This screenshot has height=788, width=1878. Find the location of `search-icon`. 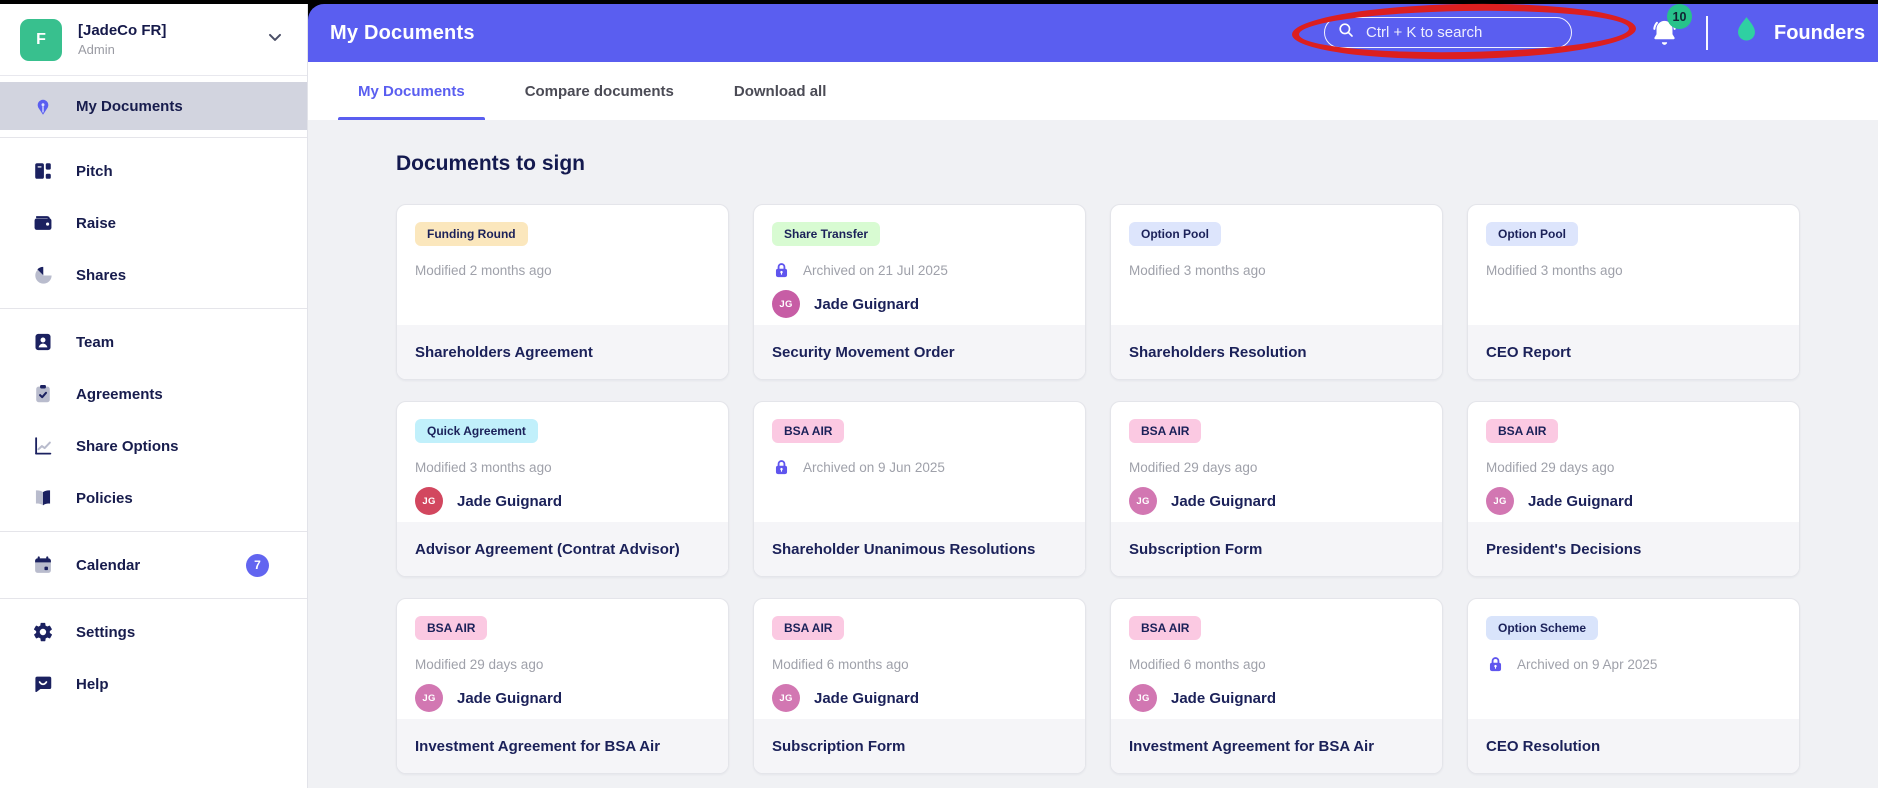

search-icon is located at coordinates (1346, 32).